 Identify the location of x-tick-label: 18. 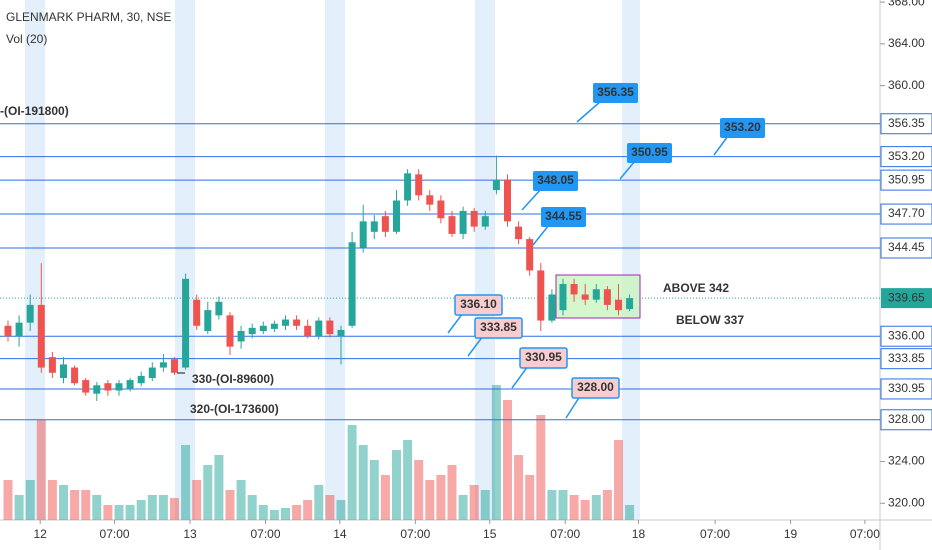
(639, 534).